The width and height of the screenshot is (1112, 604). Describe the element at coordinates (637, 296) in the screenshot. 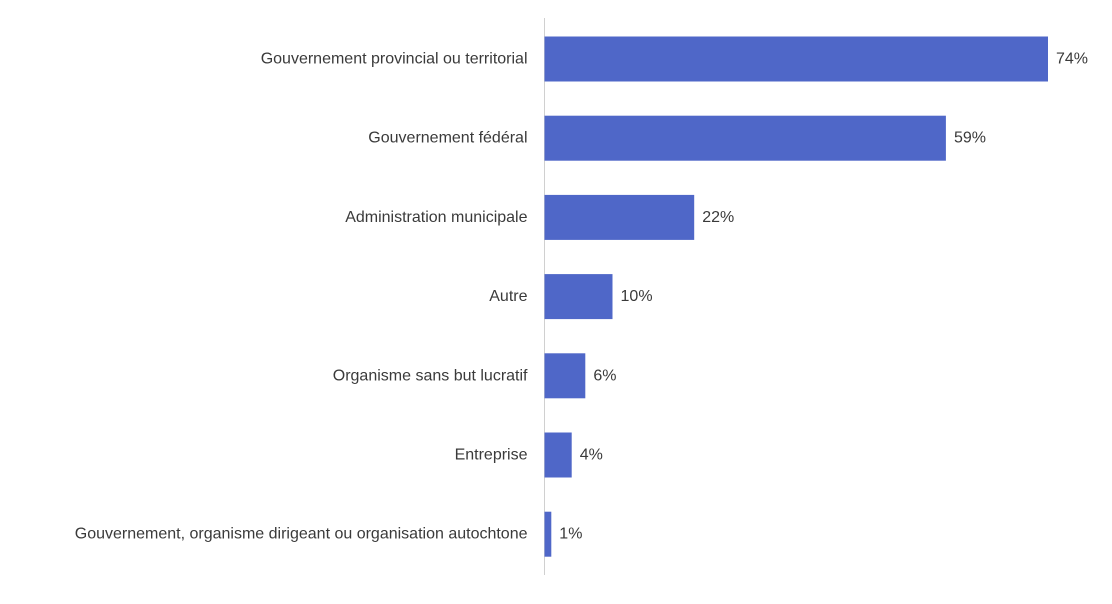

I see `value-label: 10%` at that location.